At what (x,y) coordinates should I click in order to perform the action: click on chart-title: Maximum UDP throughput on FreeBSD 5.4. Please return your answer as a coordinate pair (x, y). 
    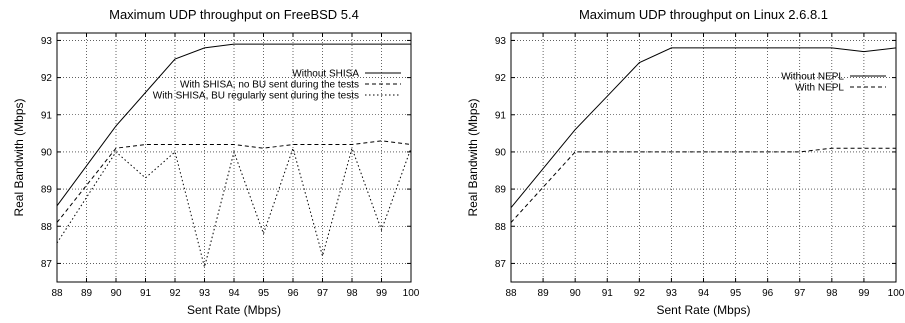
    Looking at the image, I should click on (234, 14).